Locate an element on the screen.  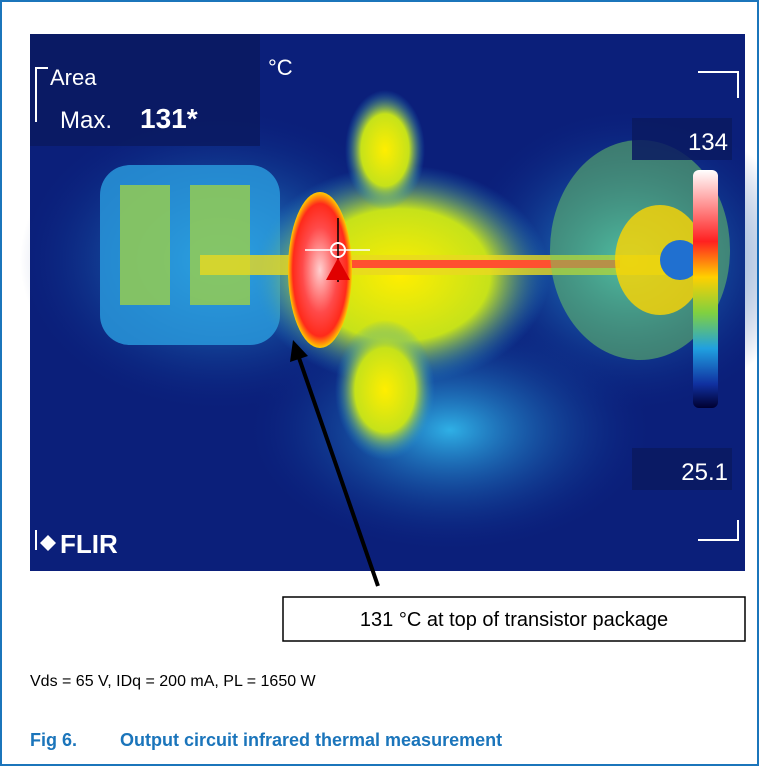
arrow is located at coordinates (338, 470).